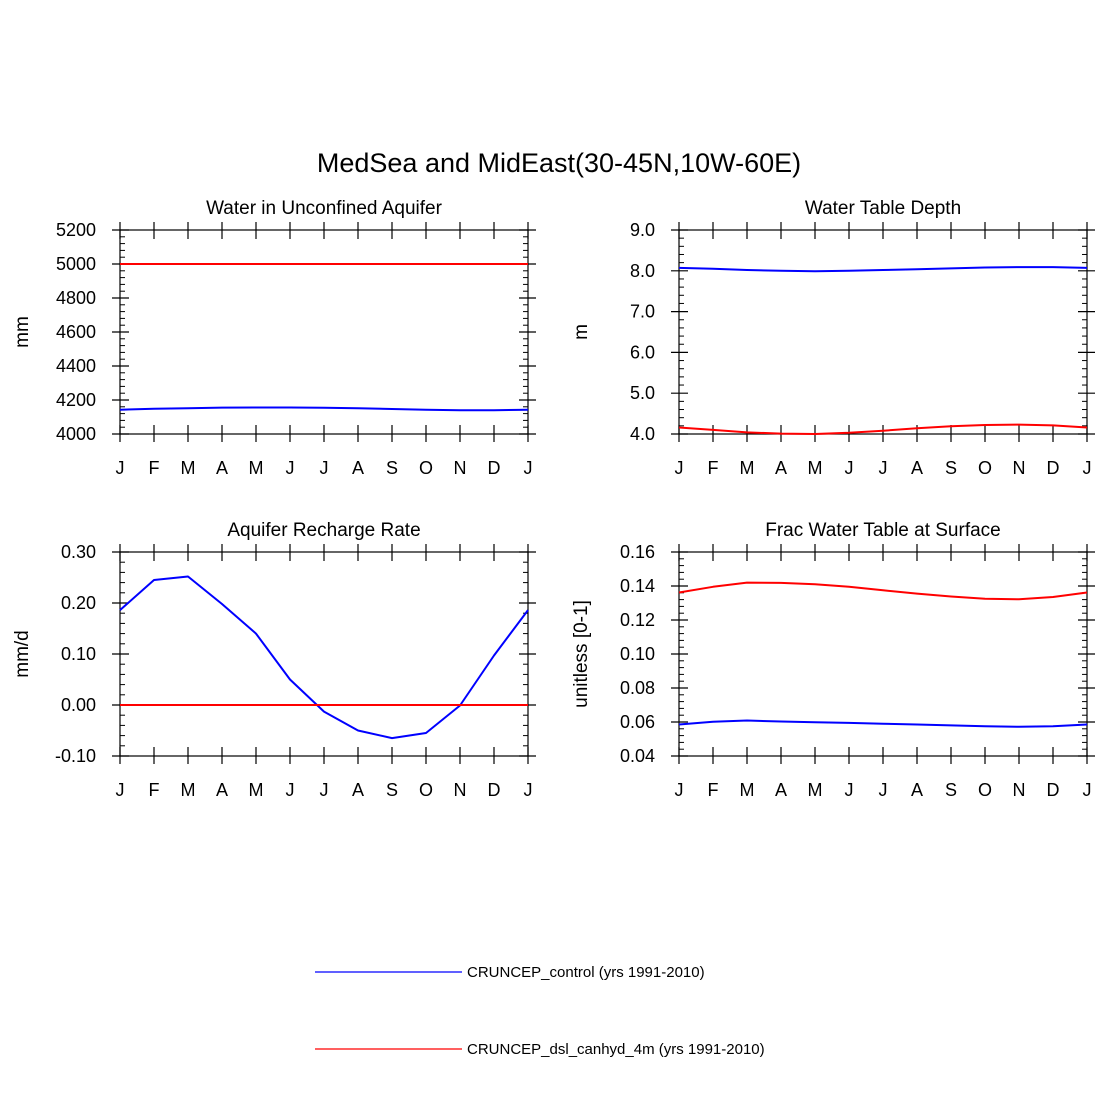 The width and height of the screenshot is (1118, 1118). I want to click on y-tick-label: 5.0, so click(642, 393).